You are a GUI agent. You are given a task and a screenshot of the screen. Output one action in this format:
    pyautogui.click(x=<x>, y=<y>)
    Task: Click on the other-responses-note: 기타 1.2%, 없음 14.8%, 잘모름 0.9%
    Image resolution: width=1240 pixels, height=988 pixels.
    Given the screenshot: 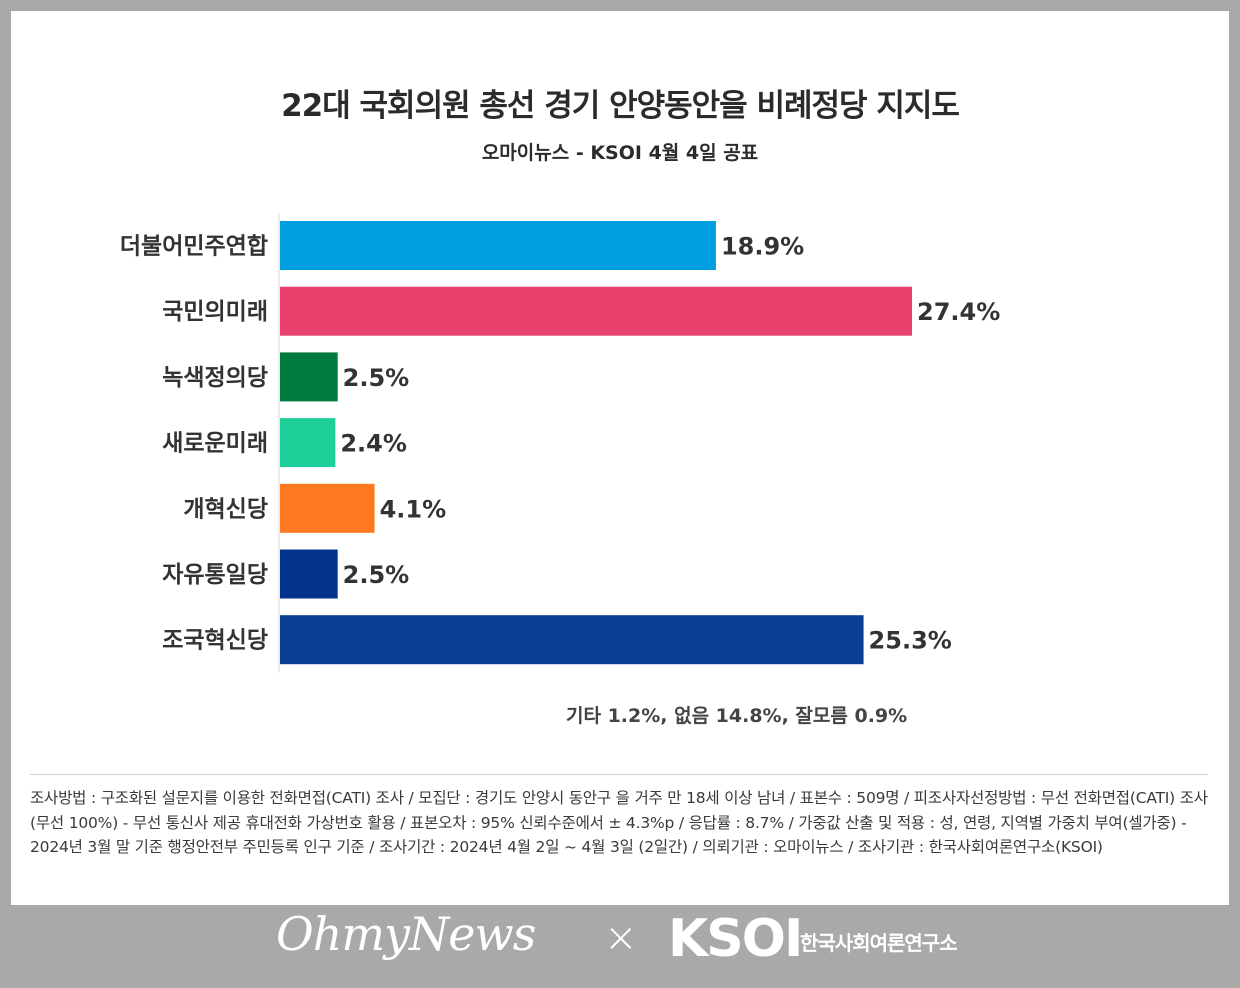 What is the action you would take?
    pyautogui.click(x=737, y=716)
    